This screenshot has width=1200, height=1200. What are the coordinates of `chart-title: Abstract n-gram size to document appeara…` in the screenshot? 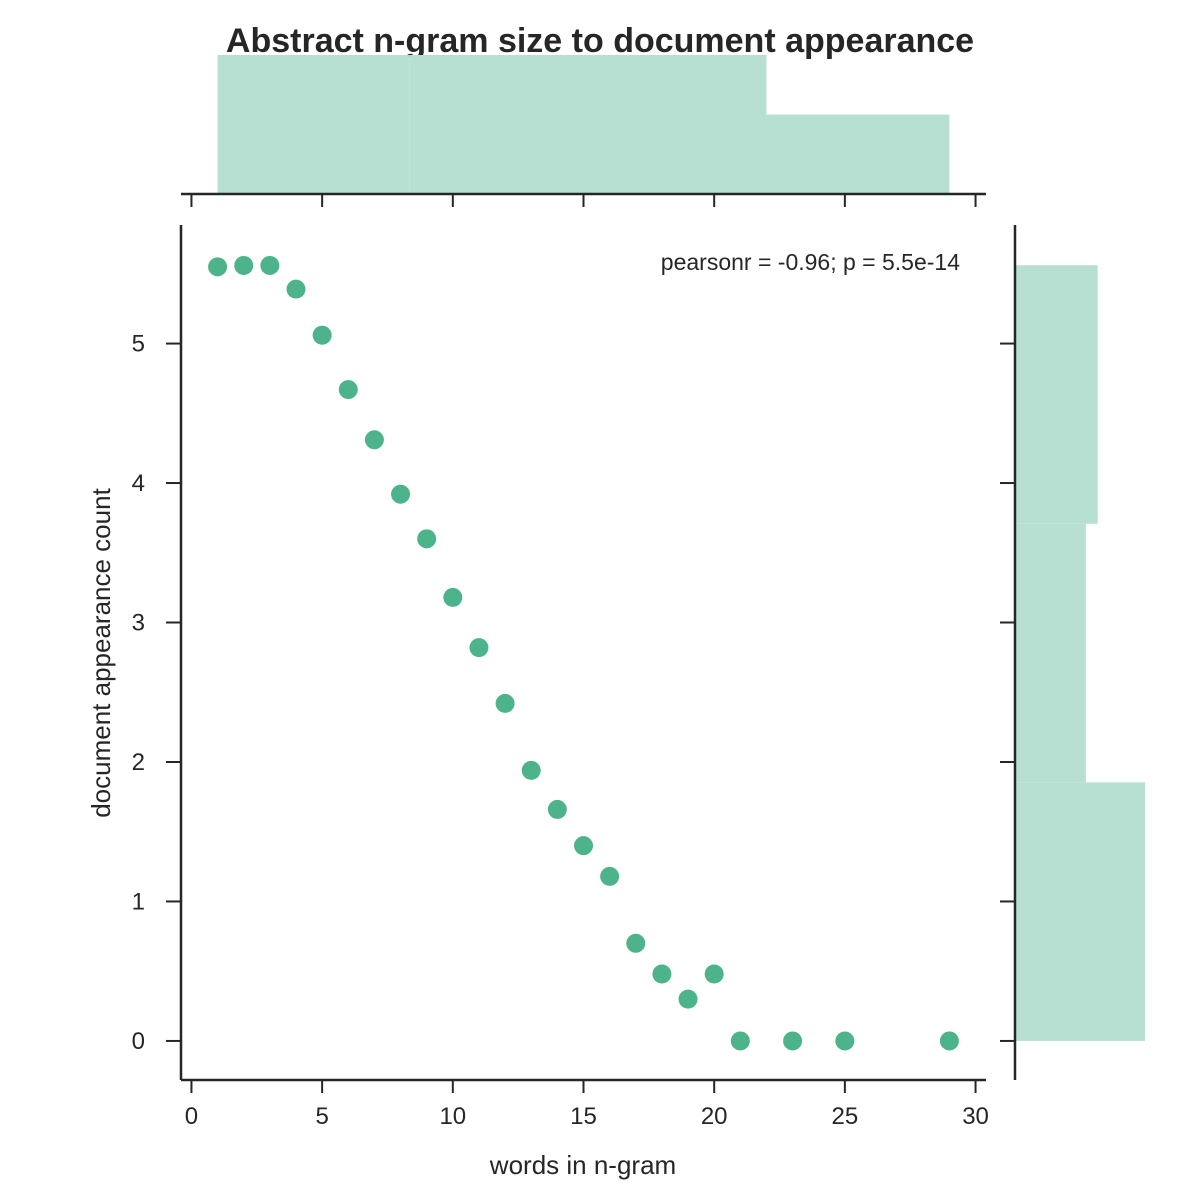 It's located at (600, 41).